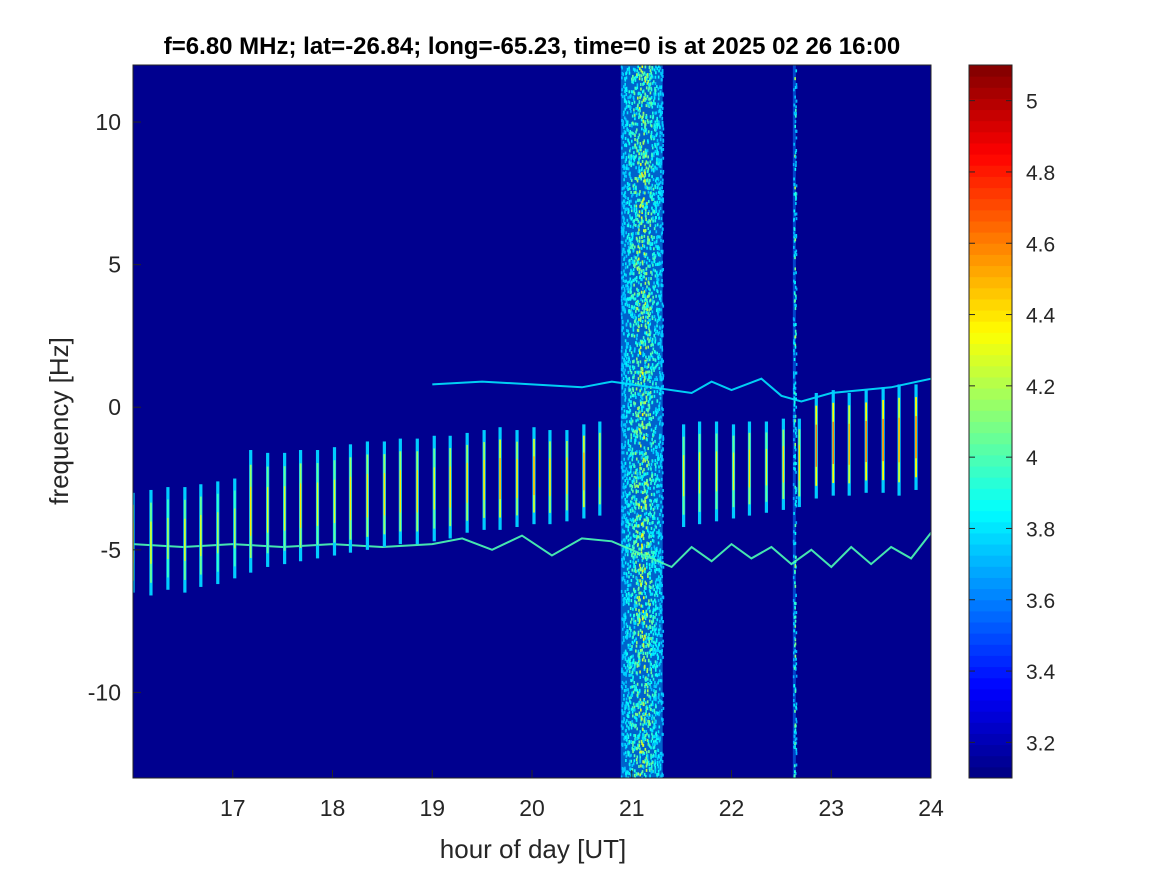  What do you see at coordinates (632, 808) in the screenshot?
I see `x-tick-label: 21` at bounding box center [632, 808].